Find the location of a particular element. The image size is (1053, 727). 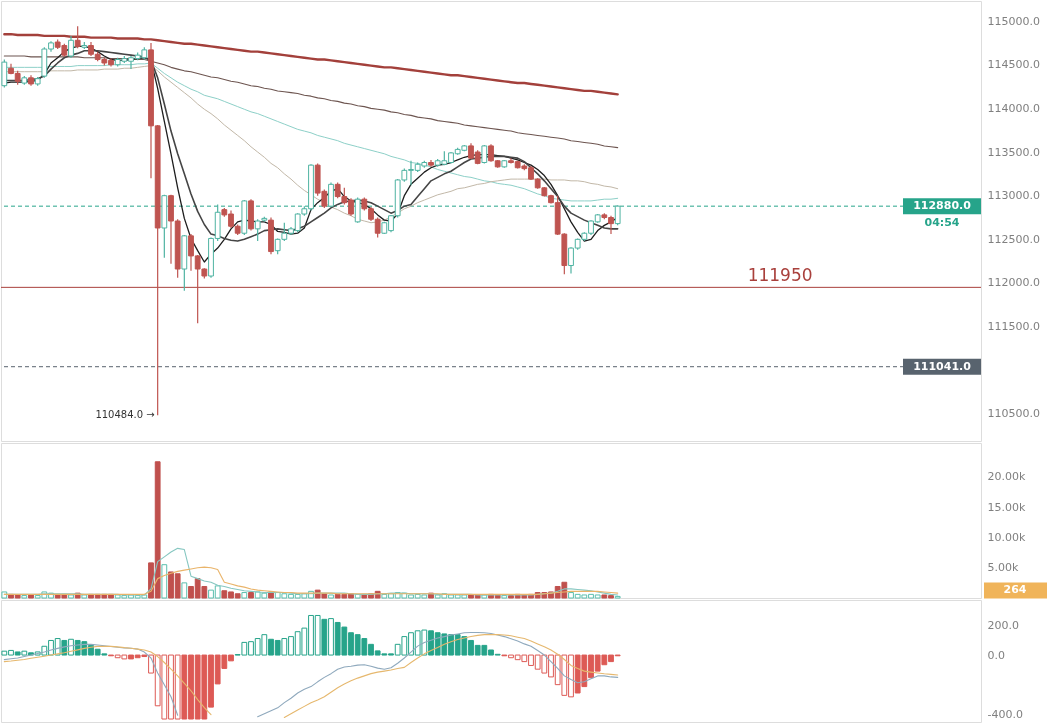

annotation: 04:54 is located at coordinates (942, 223).